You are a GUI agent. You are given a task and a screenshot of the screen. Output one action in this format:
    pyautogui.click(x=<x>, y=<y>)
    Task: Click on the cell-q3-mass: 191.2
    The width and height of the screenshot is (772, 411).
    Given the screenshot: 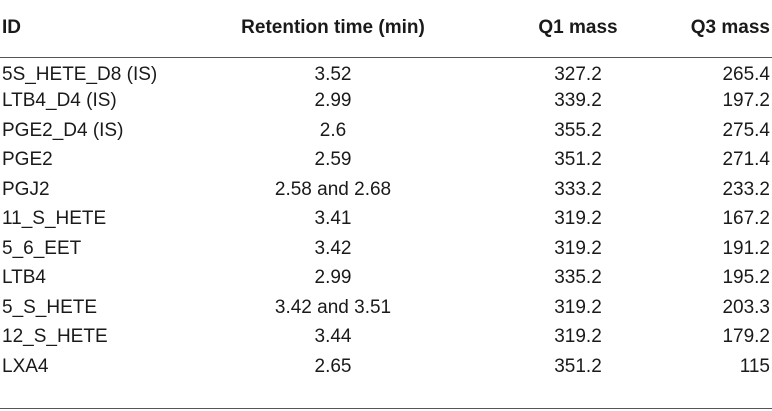 What is the action you would take?
    pyautogui.click(x=746, y=248)
    